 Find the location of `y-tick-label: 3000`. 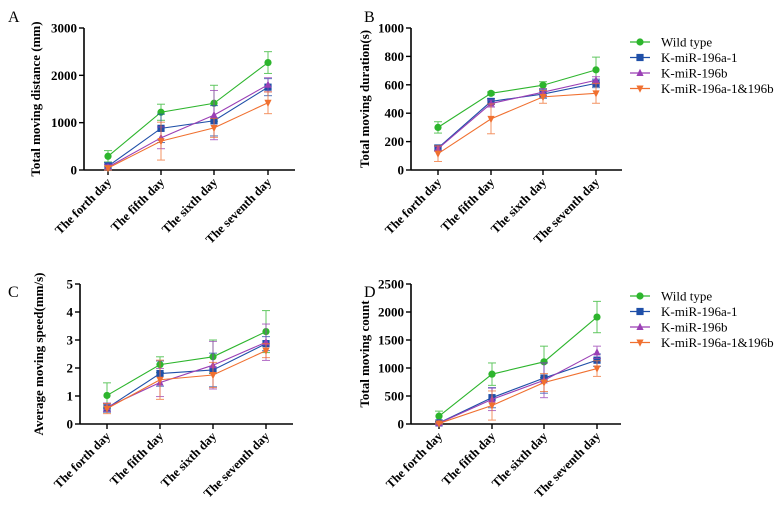

y-tick-label: 3000 is located at coordinates (64, 28).